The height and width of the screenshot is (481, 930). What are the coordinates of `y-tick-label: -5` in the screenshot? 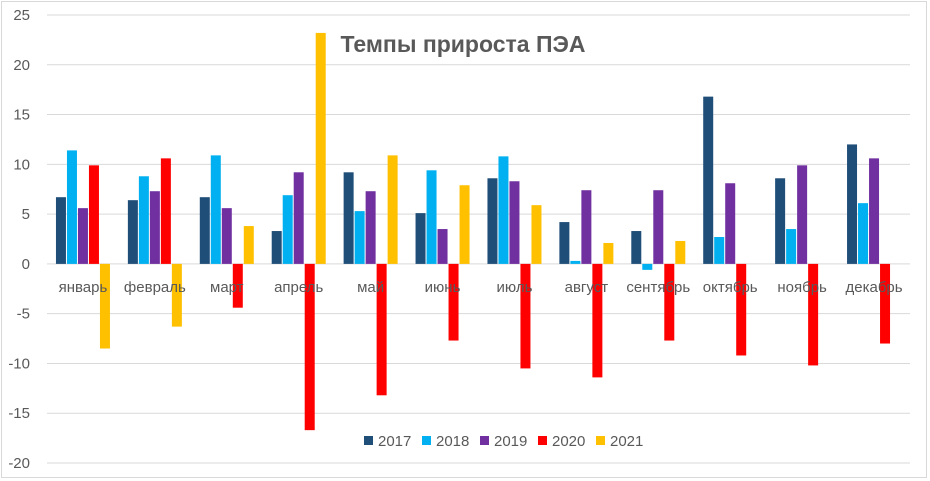 It's located at (23, 314).